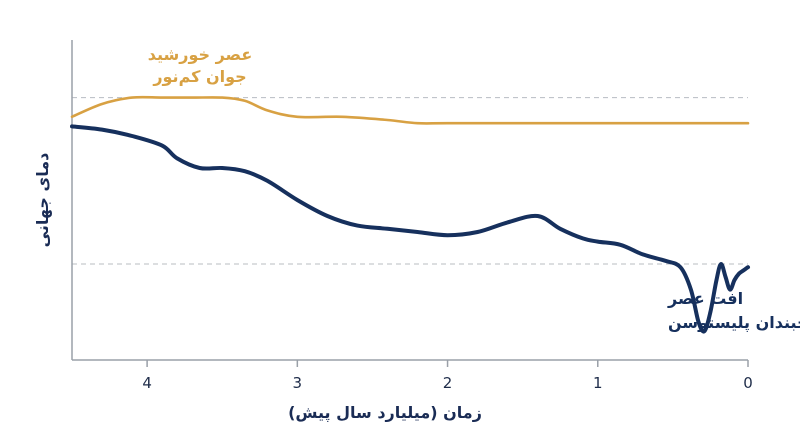 The width and height of the screenshot is (800, 447). What do you see at coordinates (42, 200) in the screenshot?
I see `y-axis-title: دمای جهانی` at bounding box center [42, 200].